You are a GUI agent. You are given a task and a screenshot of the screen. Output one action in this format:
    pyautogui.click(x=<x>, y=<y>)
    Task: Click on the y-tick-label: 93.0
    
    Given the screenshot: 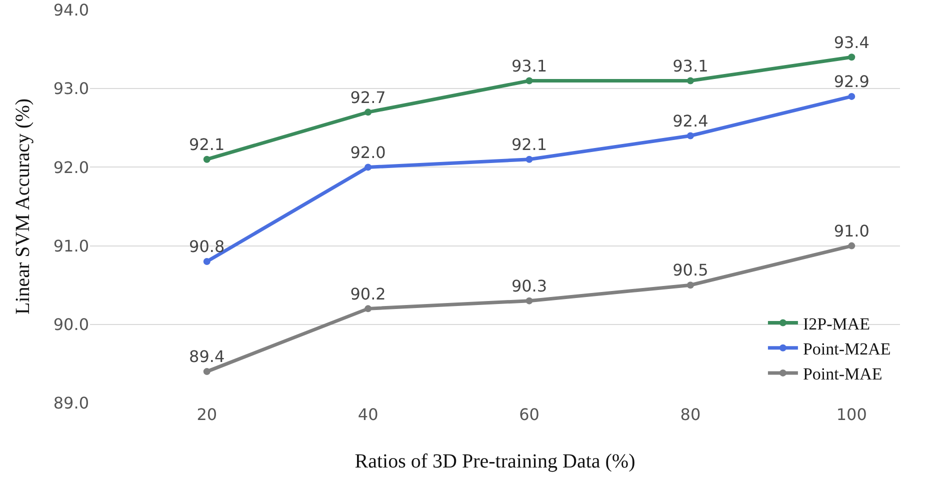 What is the action you would take?
    pyautogui.click(x=71, y=88)
    